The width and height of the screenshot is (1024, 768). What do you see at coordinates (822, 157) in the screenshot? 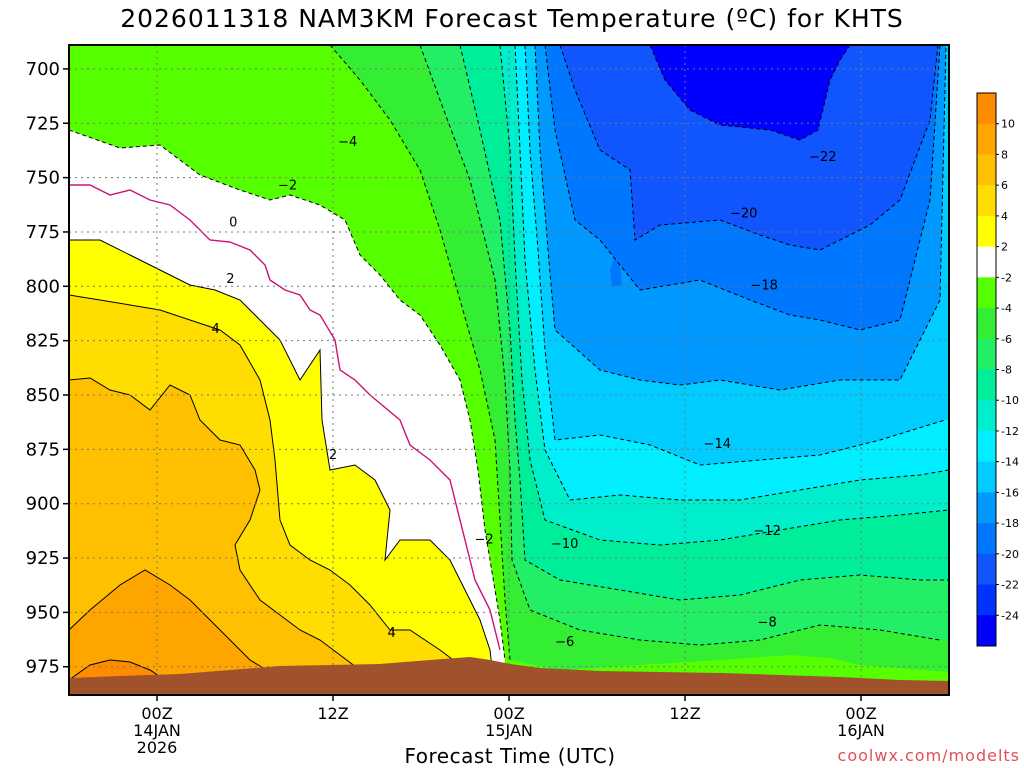
I see `contour-label: −22` at bounding box center [822, 157].